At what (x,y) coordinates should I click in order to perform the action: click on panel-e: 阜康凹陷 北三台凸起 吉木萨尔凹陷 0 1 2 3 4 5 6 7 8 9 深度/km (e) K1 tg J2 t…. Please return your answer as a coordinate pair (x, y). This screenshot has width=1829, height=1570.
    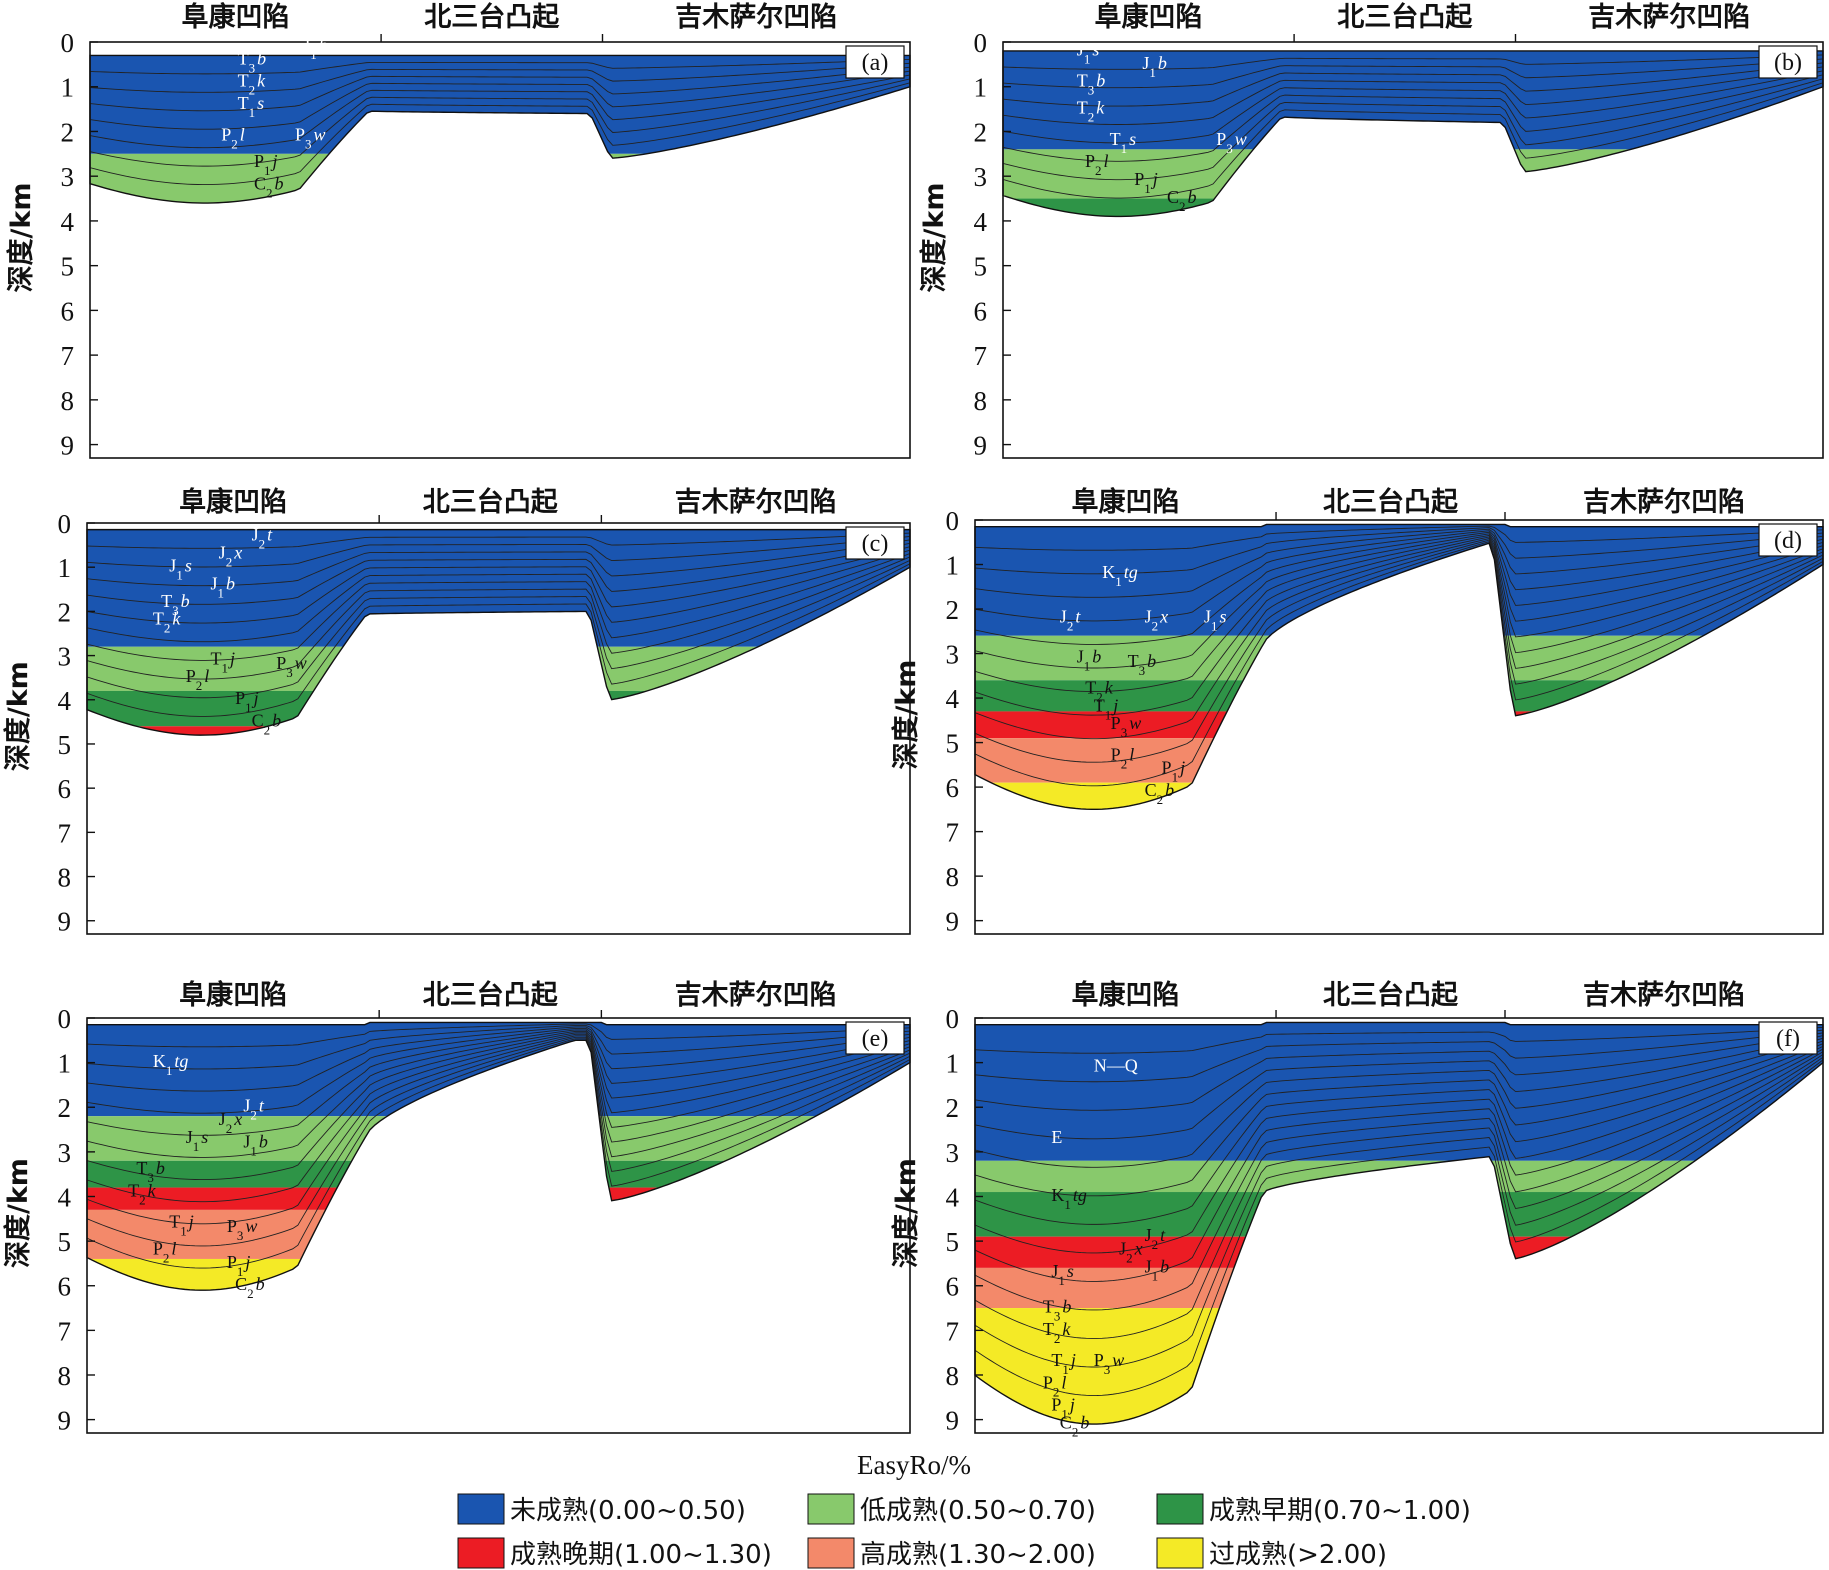
    Looking at the image, I should click on (456, 1207).